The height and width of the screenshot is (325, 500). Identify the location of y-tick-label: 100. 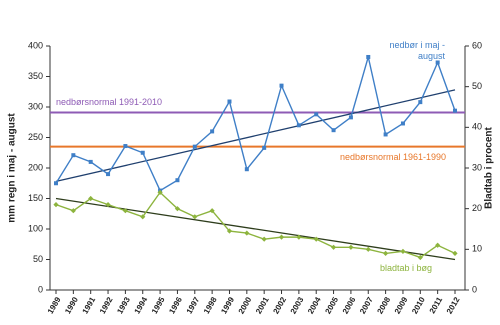
(35, 228).